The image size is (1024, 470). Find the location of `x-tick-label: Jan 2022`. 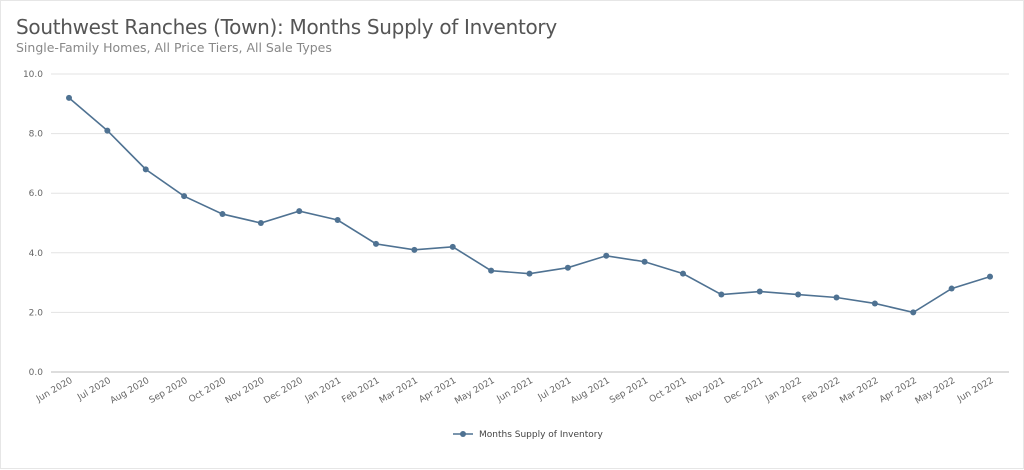

x-tick-label: Jan 2022 is located at coordinates (783, 390).